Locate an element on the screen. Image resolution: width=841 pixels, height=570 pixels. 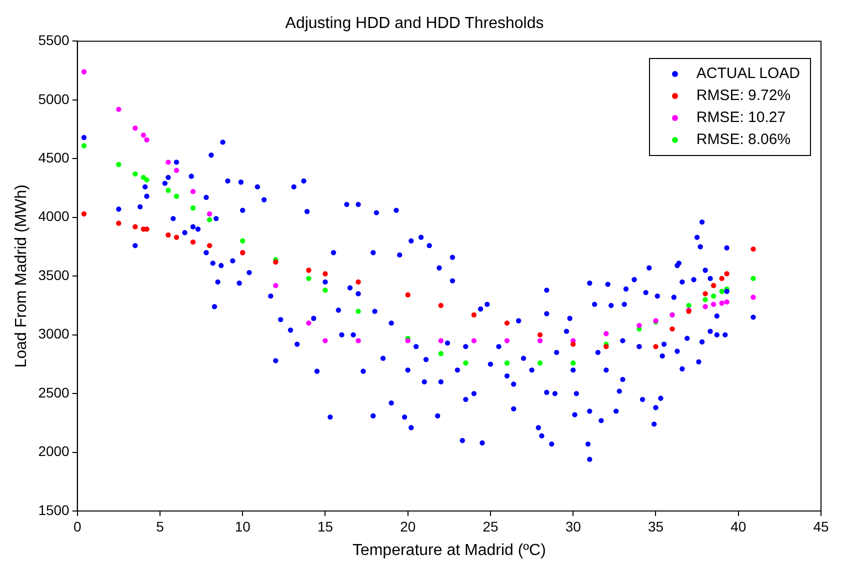
y-axis-title: Load From Madrid (MWh) is located at coordinates (21, 276).